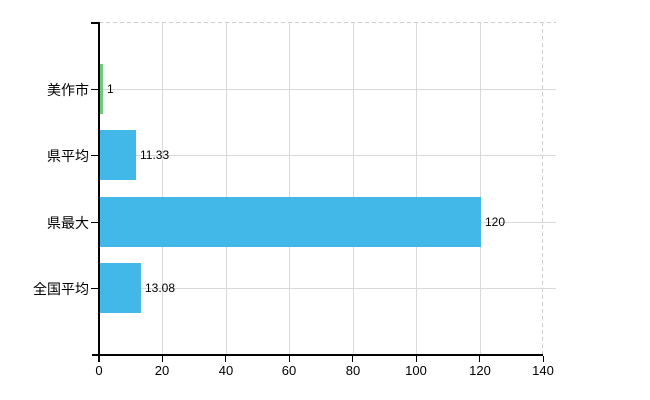 This screenshot has height=400, width=650. What do you see at coordinates (317, 355) in the screenshot?
I see `x-axis` at bounding box center [317, 355].